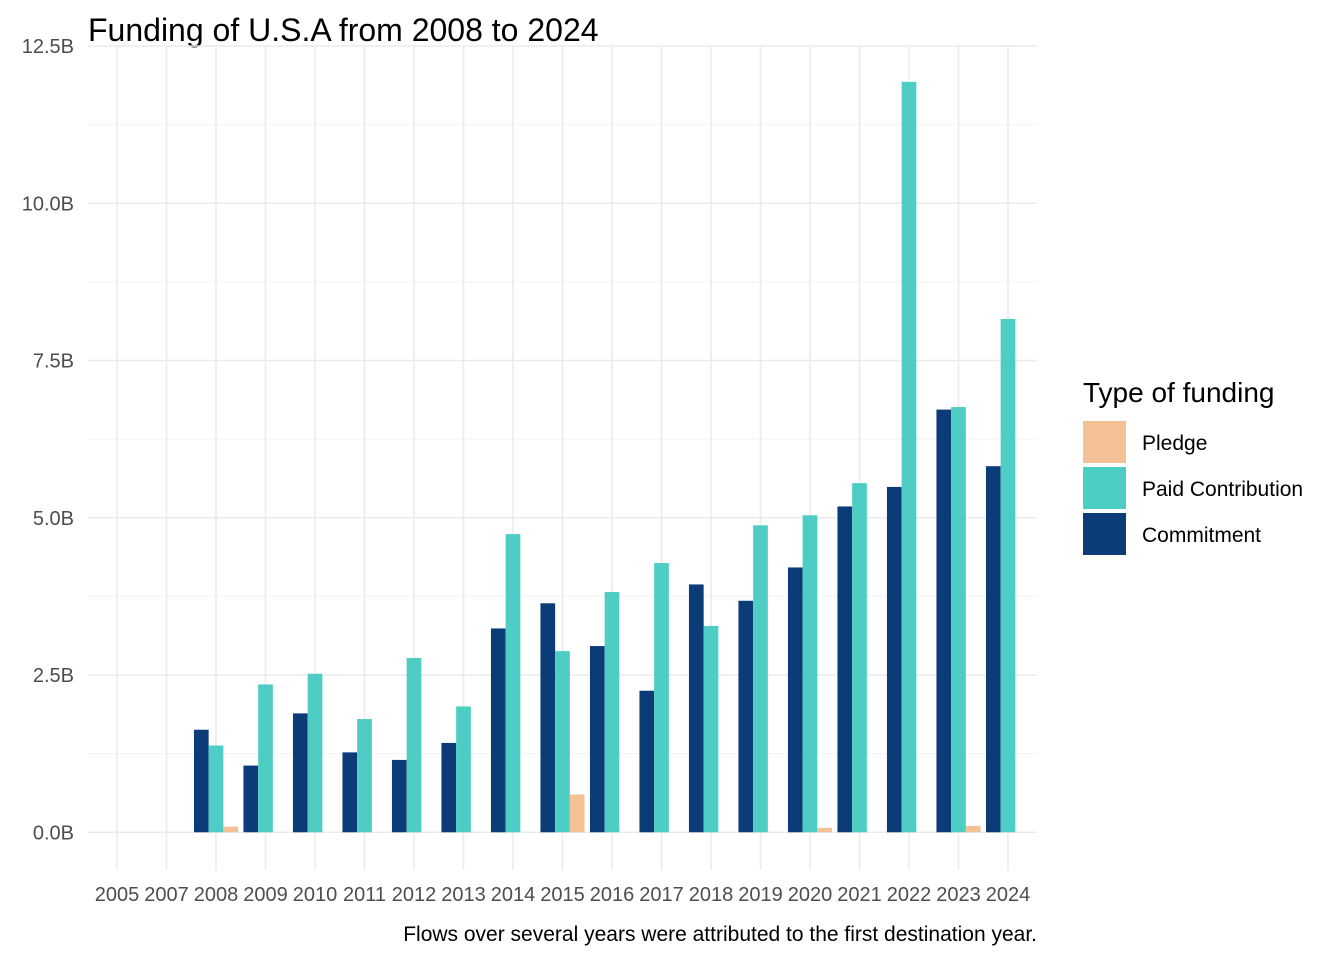 The width and height of the screenshot is (1344, 960). I want to click on bar-paid-contribution-2020, so click(810, 674).